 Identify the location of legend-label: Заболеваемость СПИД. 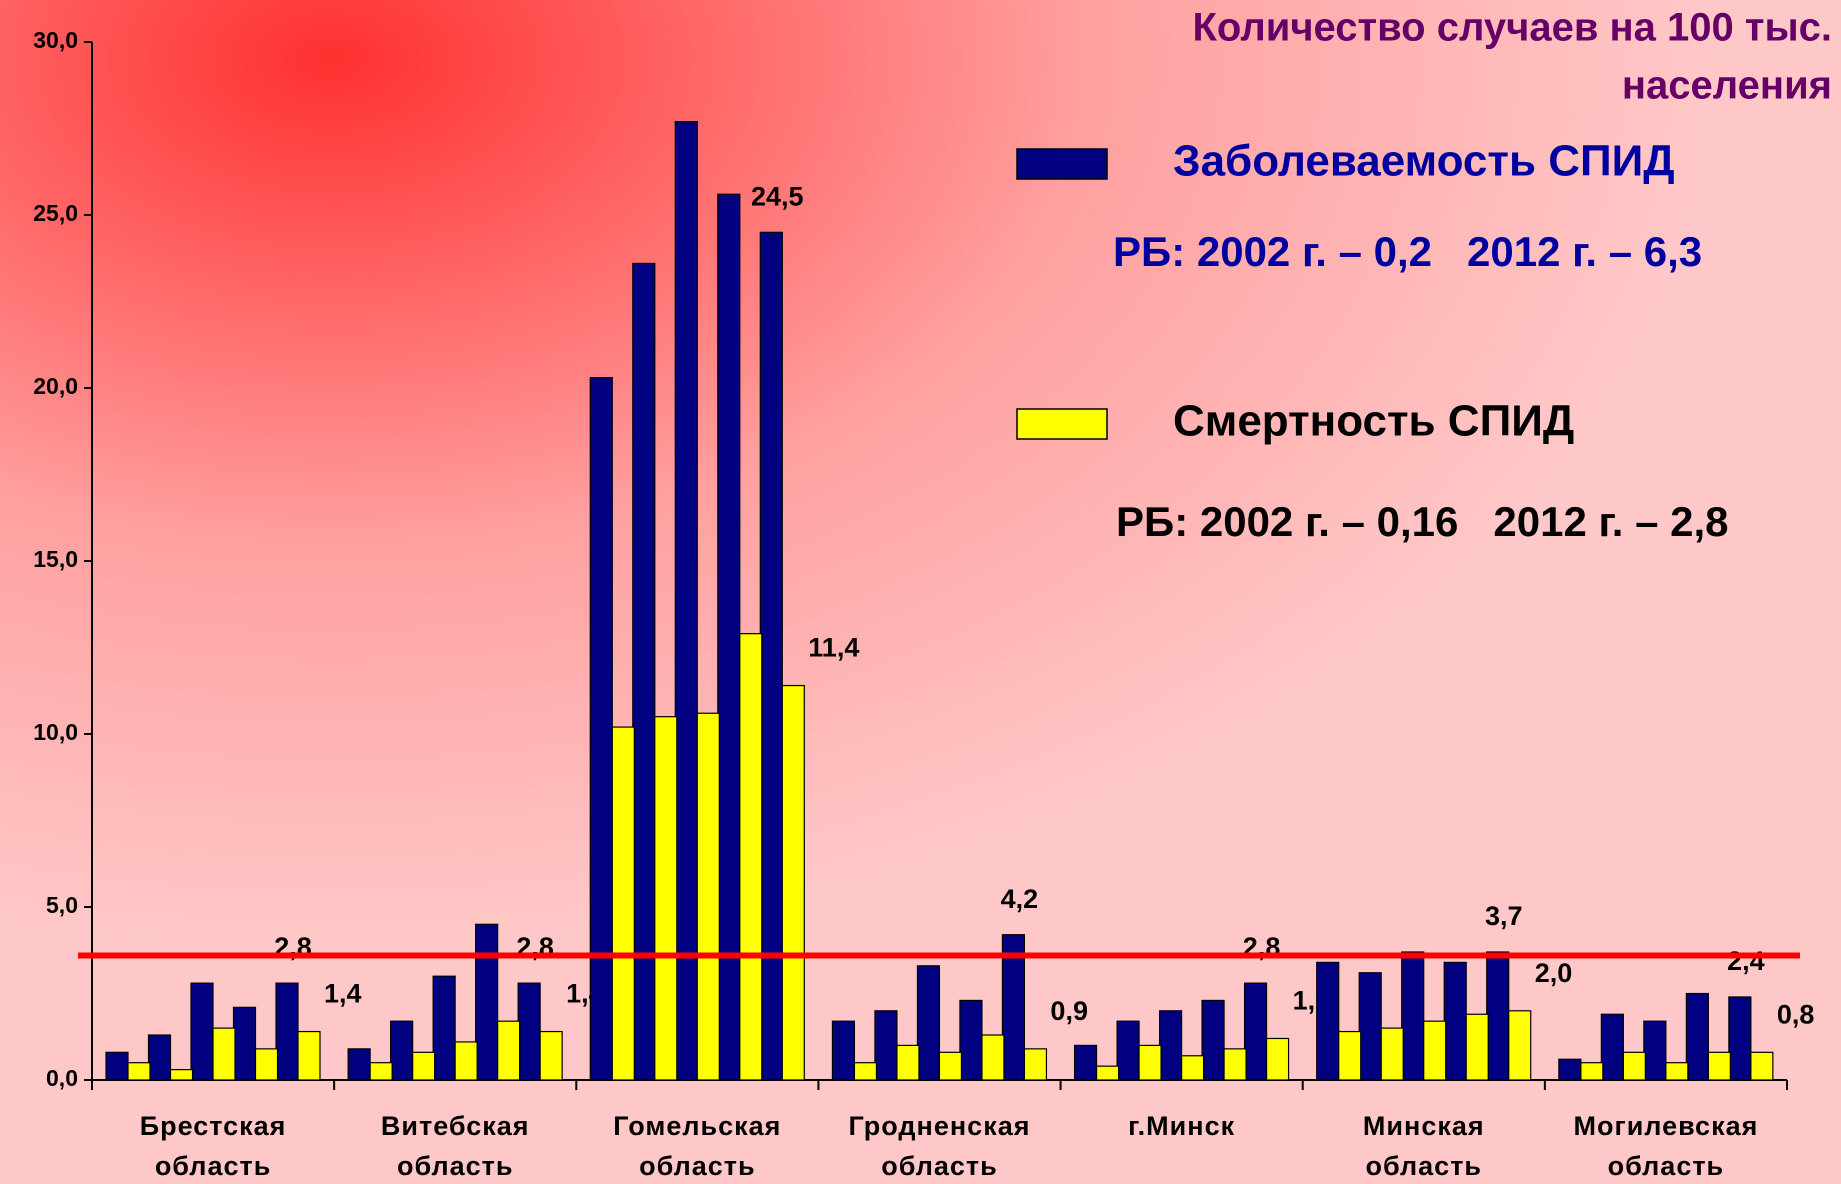
(1424, 161).